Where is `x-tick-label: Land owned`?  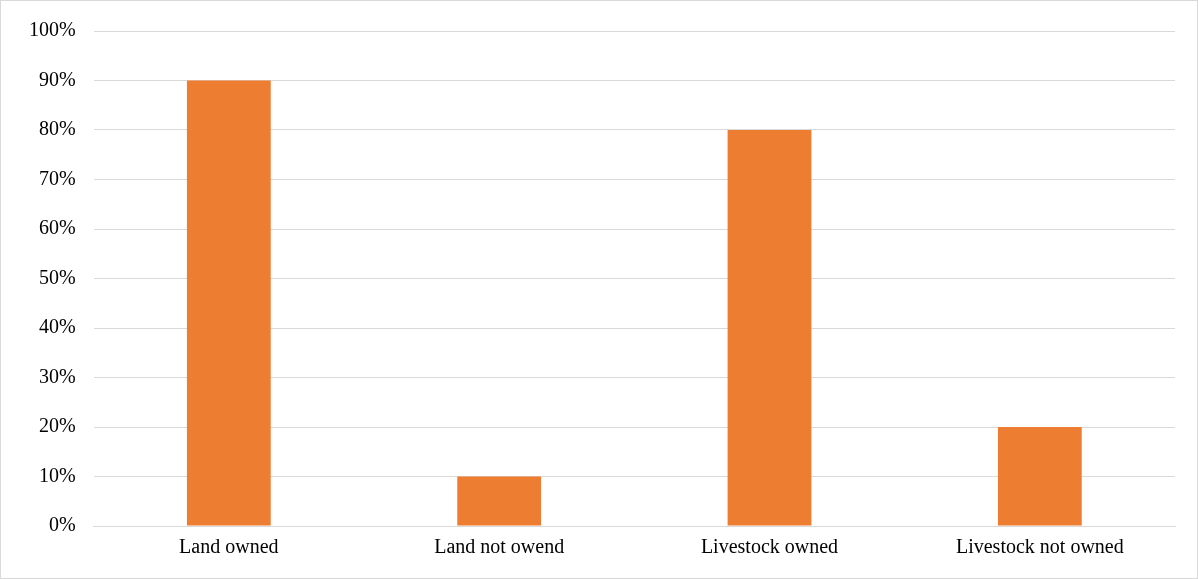 x-tick-label: Land owned is located at coordinates (229, 546).